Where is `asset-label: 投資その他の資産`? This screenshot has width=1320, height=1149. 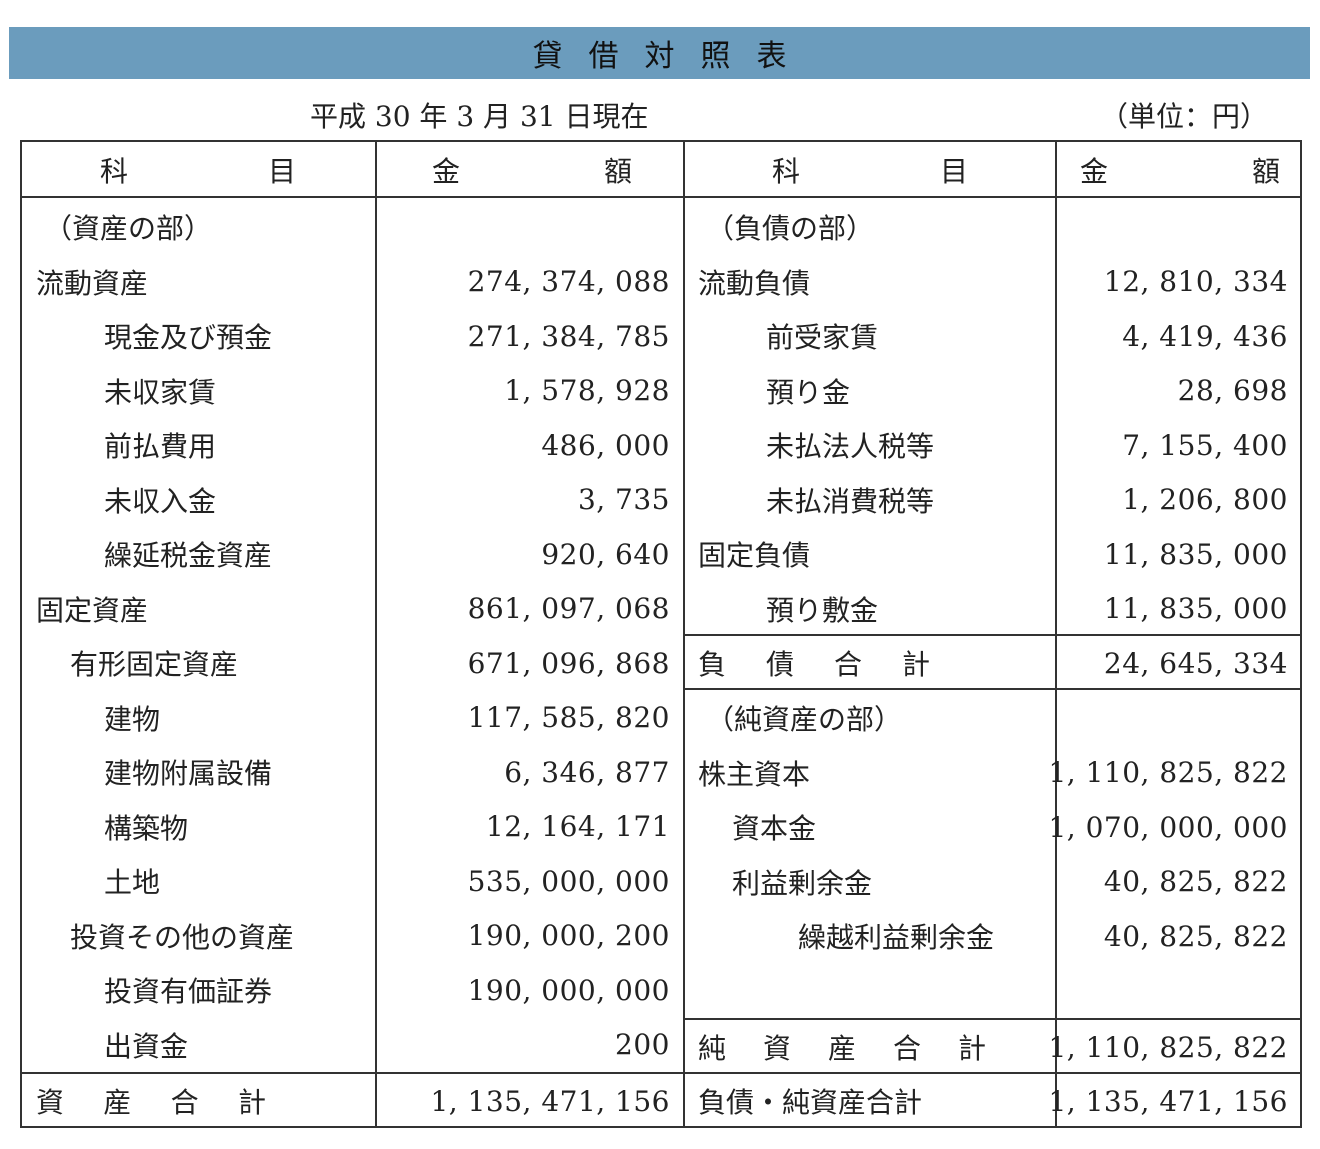
asset-label: 投資その他の資産 is located at coordinates (182, 937).